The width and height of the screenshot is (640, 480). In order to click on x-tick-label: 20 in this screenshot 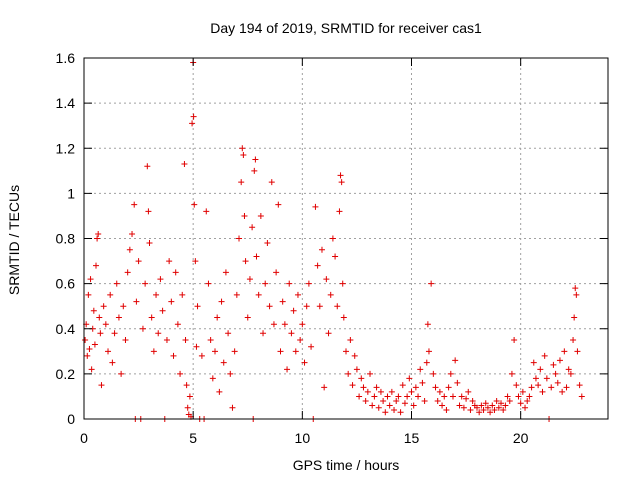, I will do `click(521, 438)`.